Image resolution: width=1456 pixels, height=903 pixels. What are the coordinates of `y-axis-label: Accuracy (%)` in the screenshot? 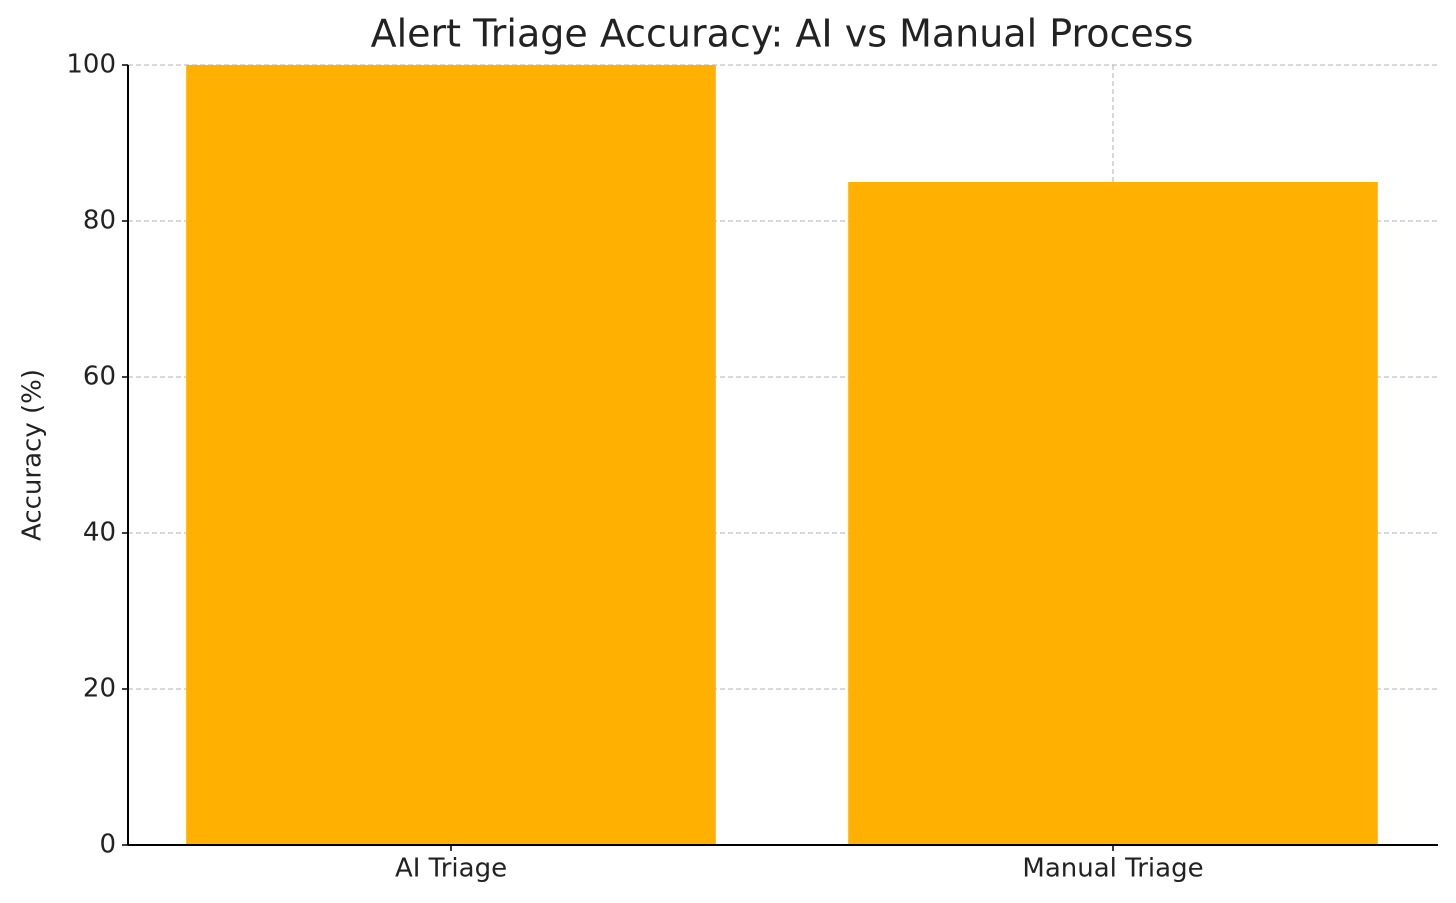 It's located at (33, 455).